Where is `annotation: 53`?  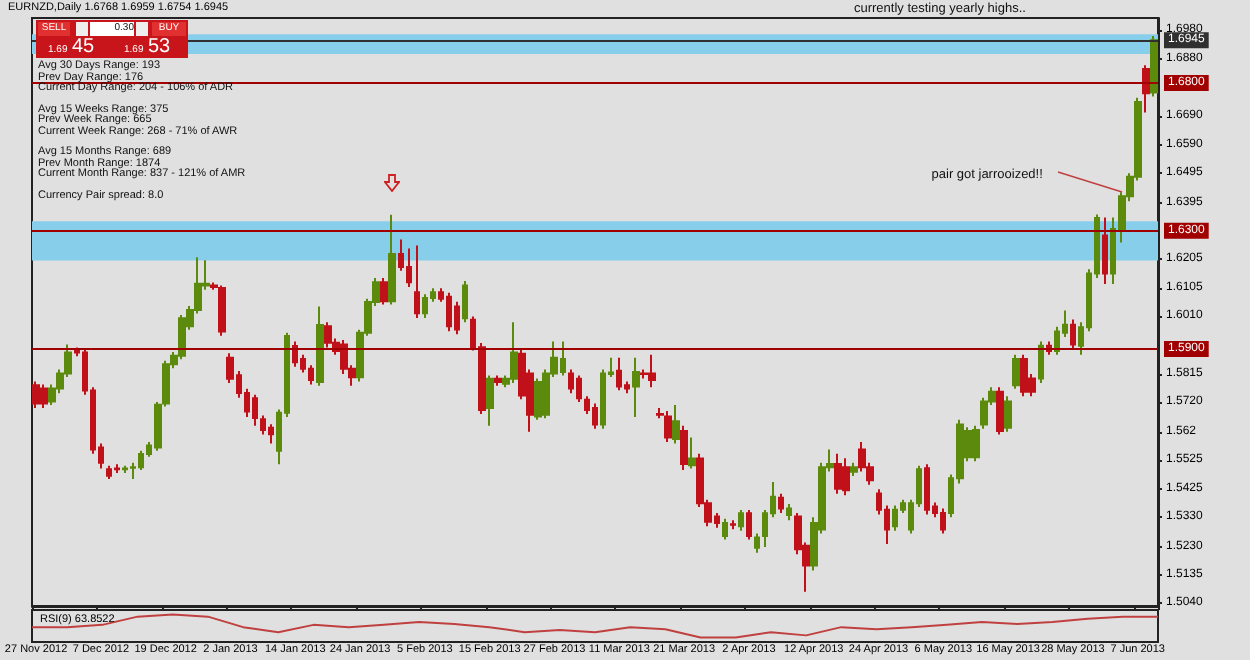
annotation: 53 is located at coordinates (159, 47).